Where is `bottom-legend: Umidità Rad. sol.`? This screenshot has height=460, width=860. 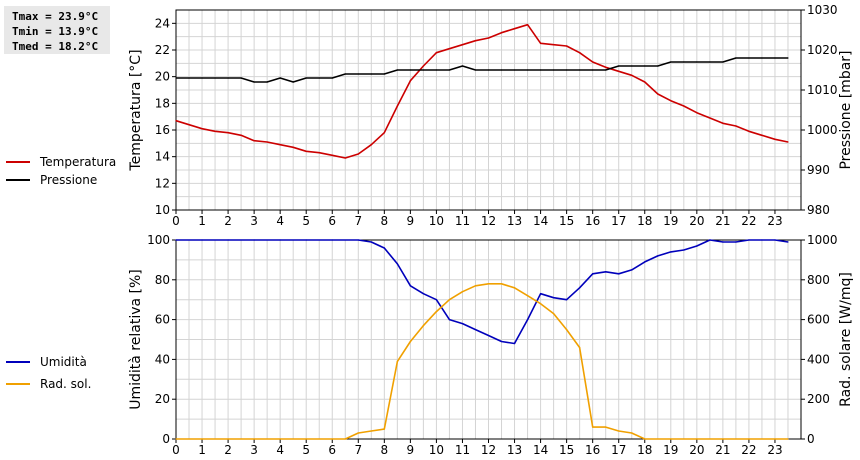 bottom-legend: Umidità Rad. sol. is located at coordinates (48, 373).